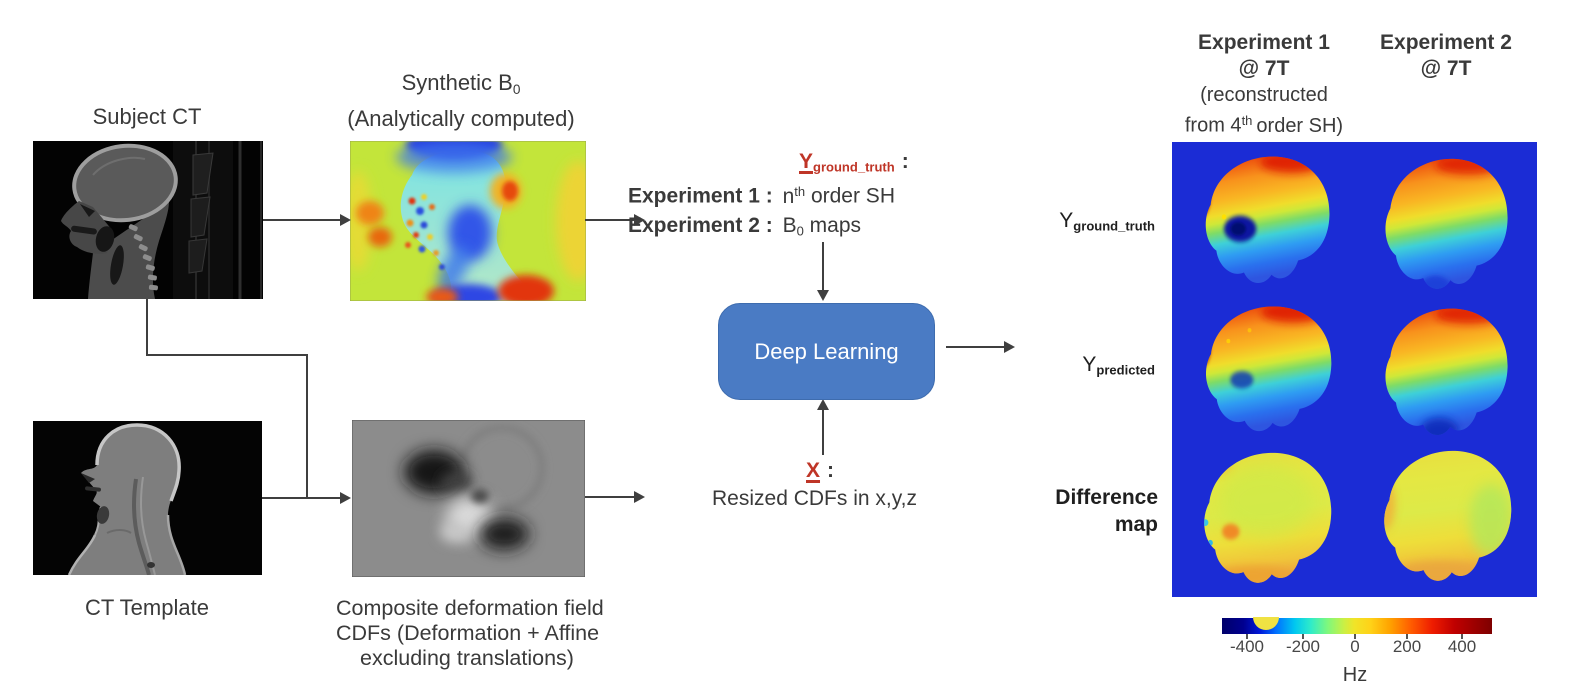 The height and width of the screenshot is (698, 1573). Describe the element at coordinates (609, 497) in the screenshot. I see `connector-cdf-to-x` at that location.